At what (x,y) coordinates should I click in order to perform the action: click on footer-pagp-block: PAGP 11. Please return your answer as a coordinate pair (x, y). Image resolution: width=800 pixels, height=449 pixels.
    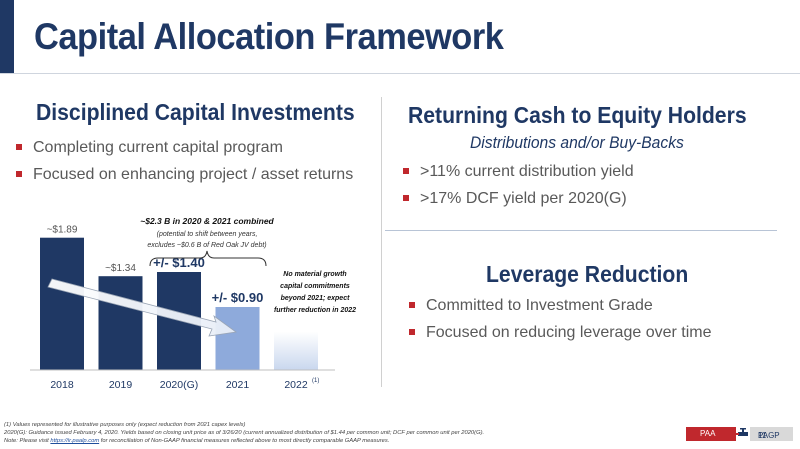
    Looking at the image, I should click on (771, 434).